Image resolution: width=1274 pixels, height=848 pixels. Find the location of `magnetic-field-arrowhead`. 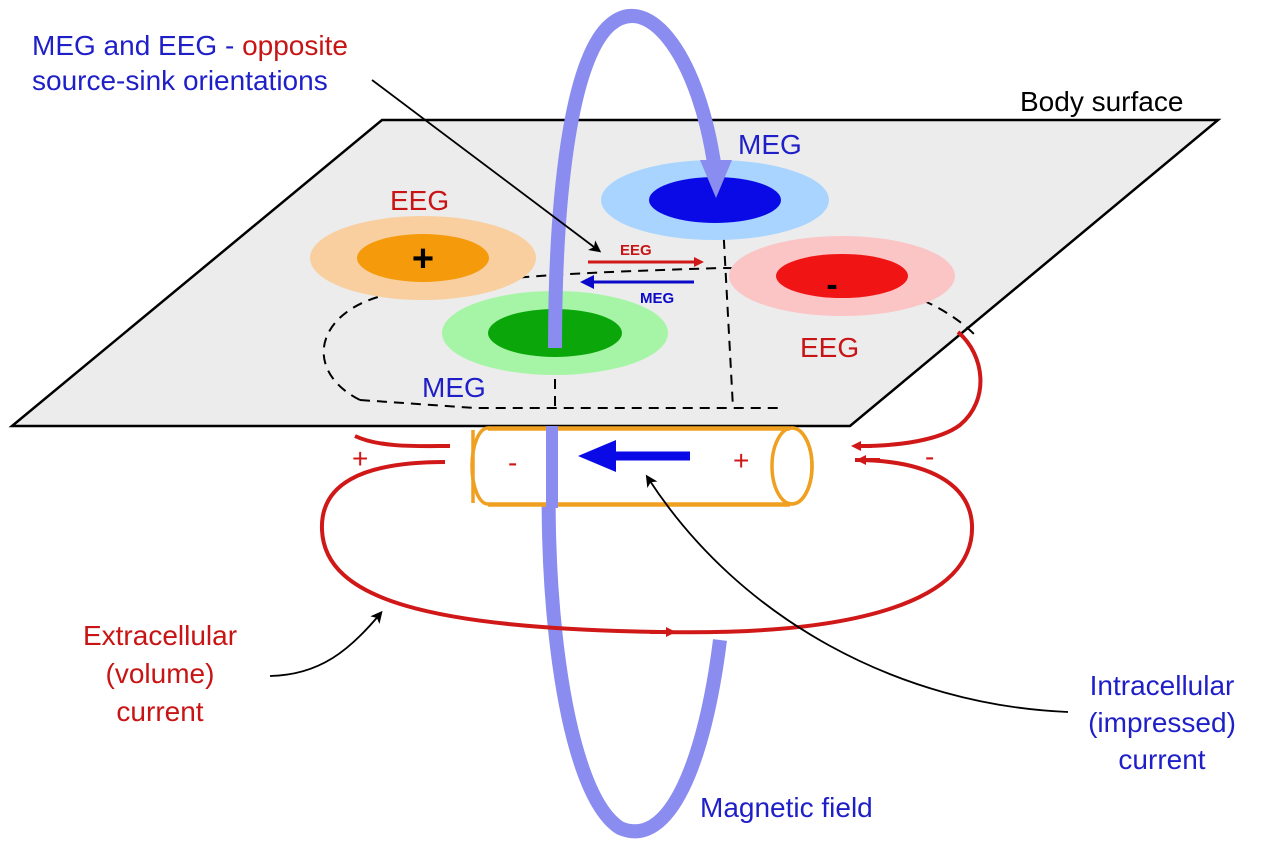

magnetic-field-arrowhead is located at coordinates (716, 179).